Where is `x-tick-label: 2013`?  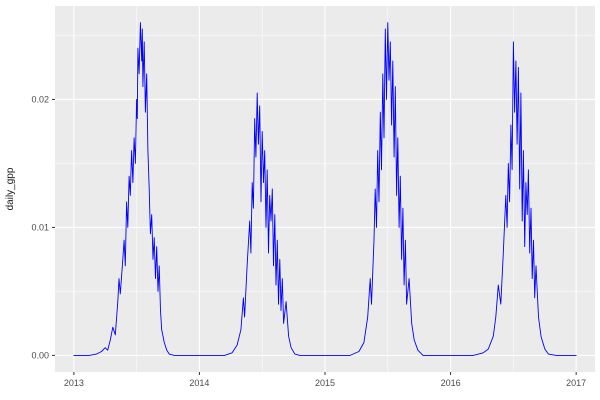 x-tick-label: 2013 is located at coordinates (74, 383).